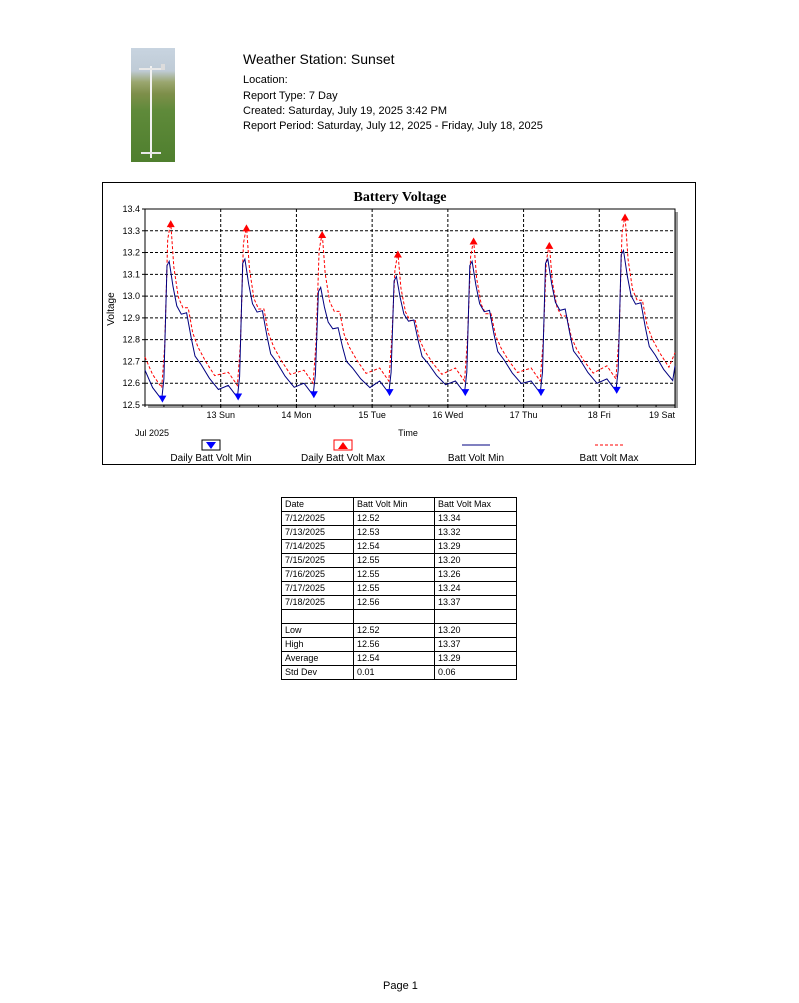  I want to click on x-tick-label: 17 Thu, so click(524, 415).